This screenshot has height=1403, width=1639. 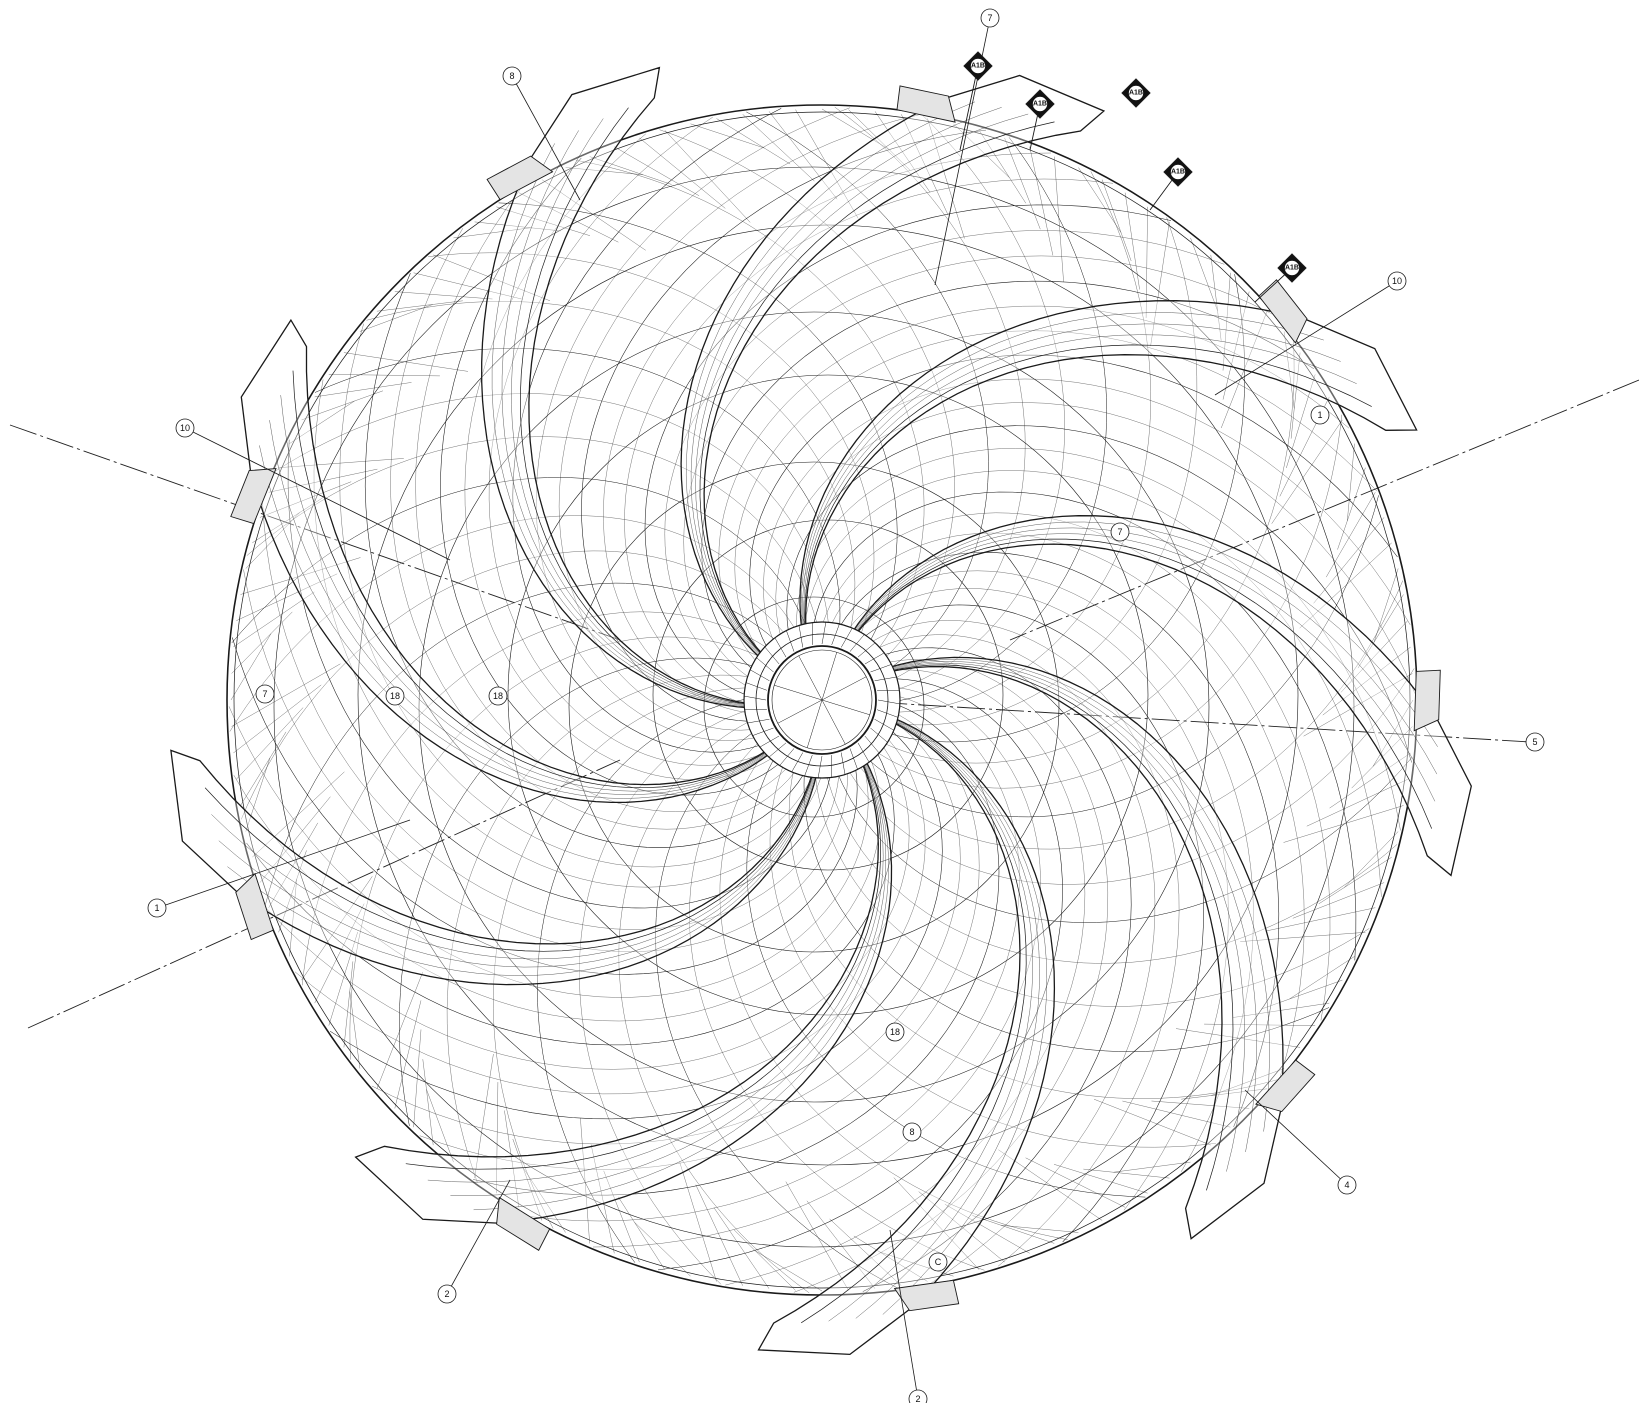 I want to click on callout-label: 8, so click(x=511, y=76).